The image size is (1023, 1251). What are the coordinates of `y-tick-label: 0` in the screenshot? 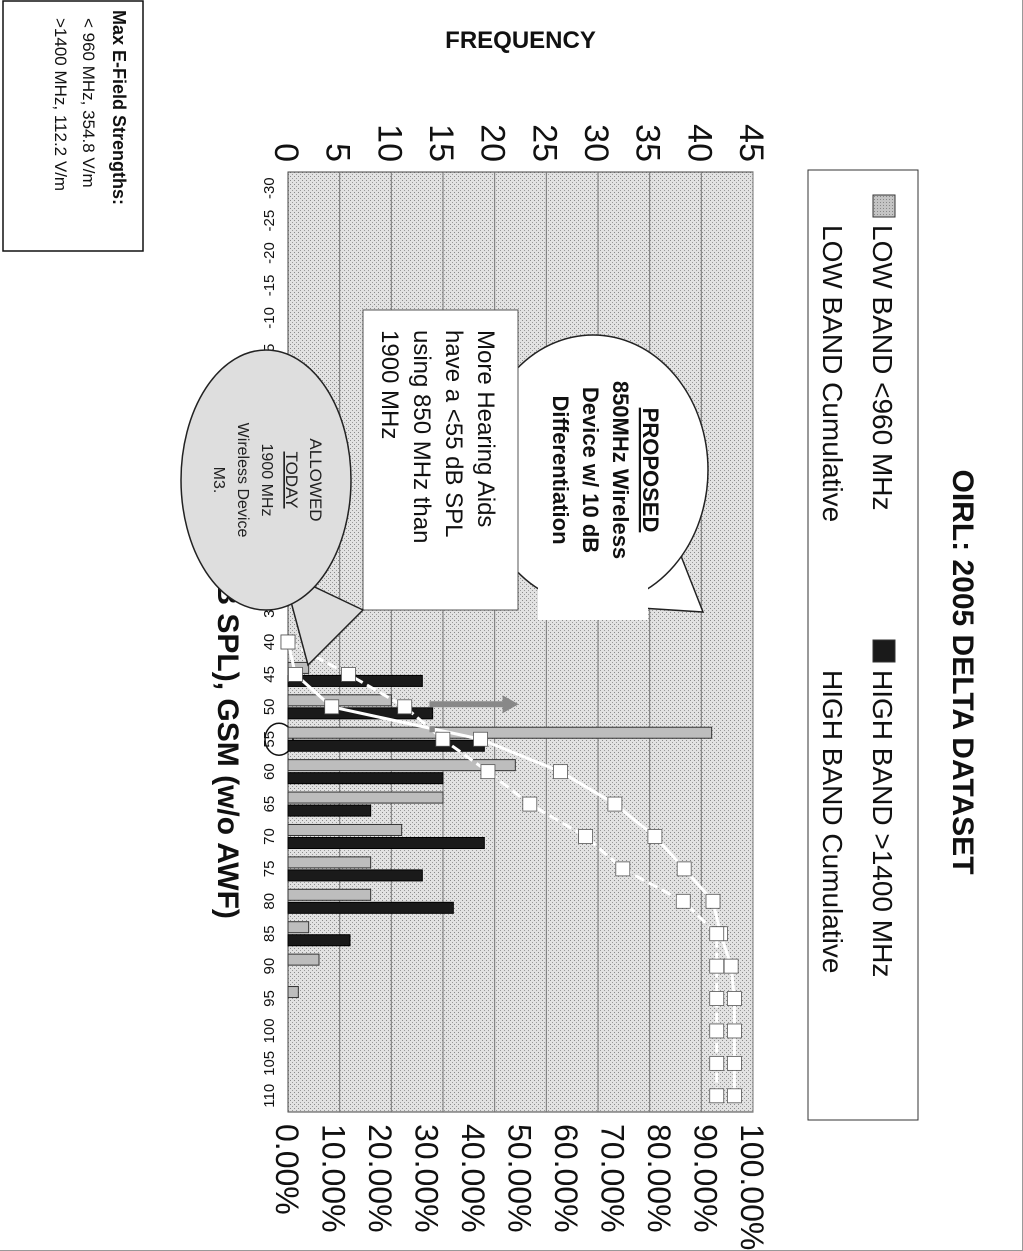 It's located at (286, 152).